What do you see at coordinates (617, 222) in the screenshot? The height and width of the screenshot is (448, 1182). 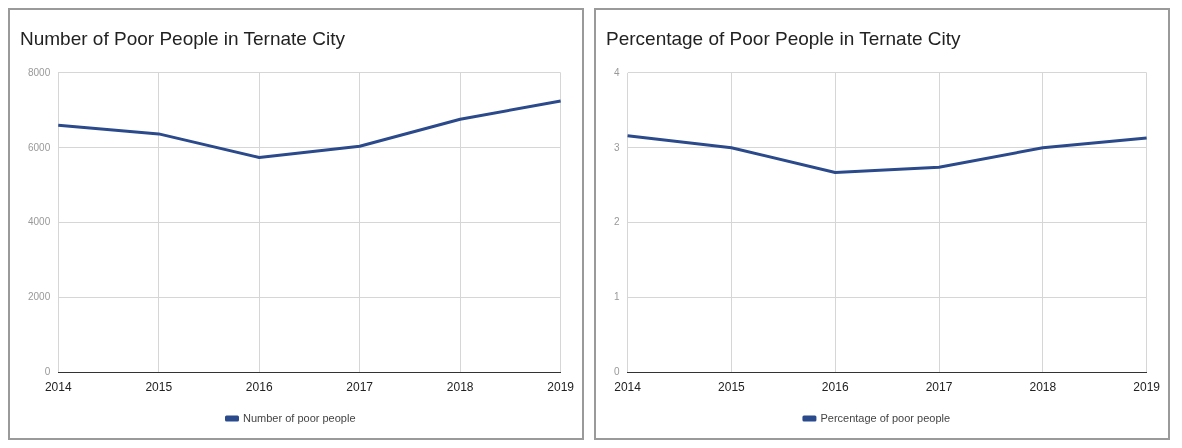 I see `y-tick-label: 2` at bounding box center [617, 222].